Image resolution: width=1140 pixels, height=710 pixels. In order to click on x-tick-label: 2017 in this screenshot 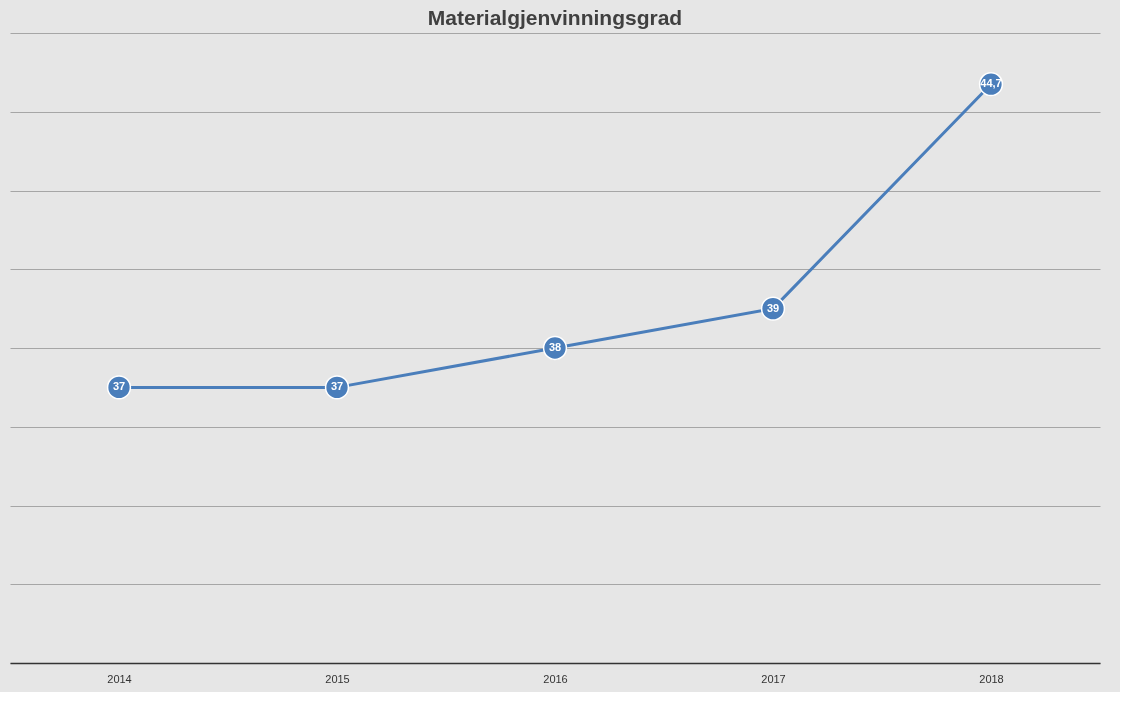, I will do `click(773, 678)`.